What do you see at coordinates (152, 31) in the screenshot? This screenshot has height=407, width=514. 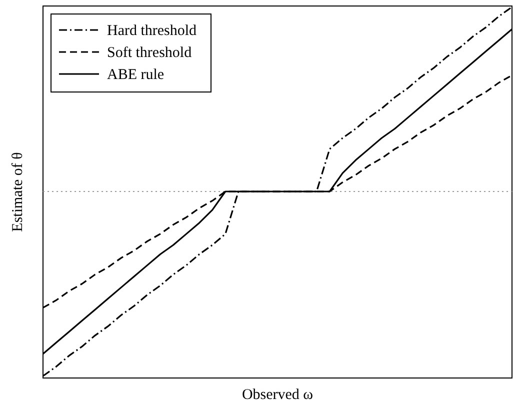 I see `legend-label: Hard threshold` at bounding box center [152, 31].